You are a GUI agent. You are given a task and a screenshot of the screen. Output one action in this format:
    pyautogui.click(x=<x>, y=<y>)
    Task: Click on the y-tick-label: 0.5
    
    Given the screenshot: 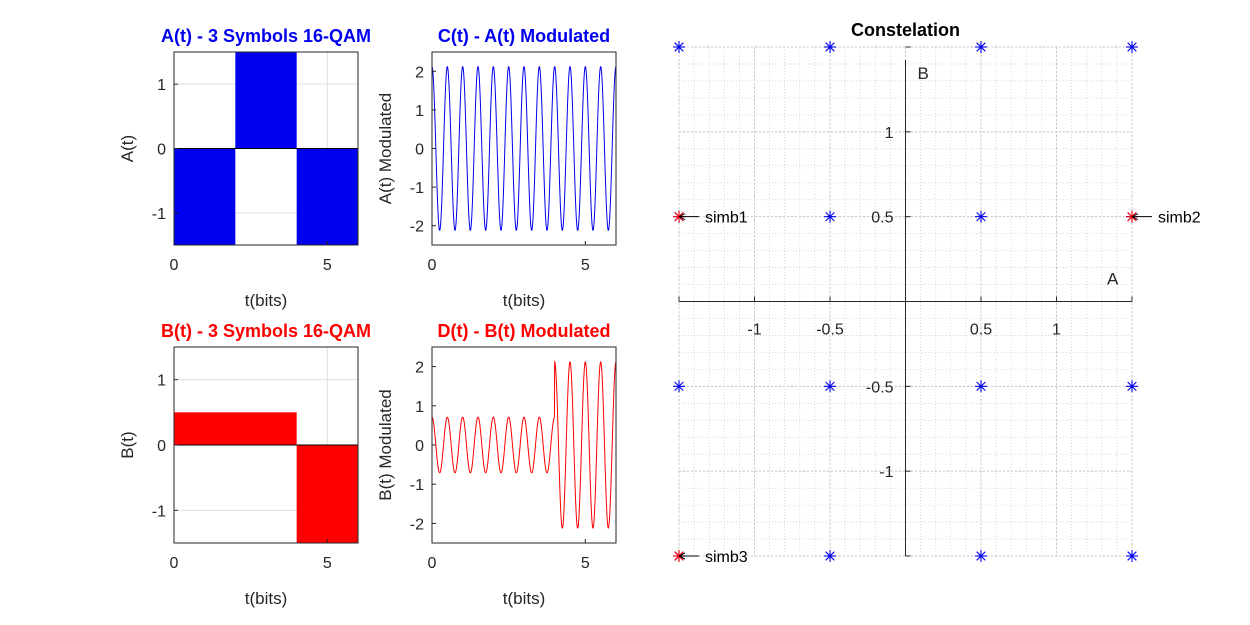 What is the action you would take?
    pyautogui.click(x=882, y=218)
    